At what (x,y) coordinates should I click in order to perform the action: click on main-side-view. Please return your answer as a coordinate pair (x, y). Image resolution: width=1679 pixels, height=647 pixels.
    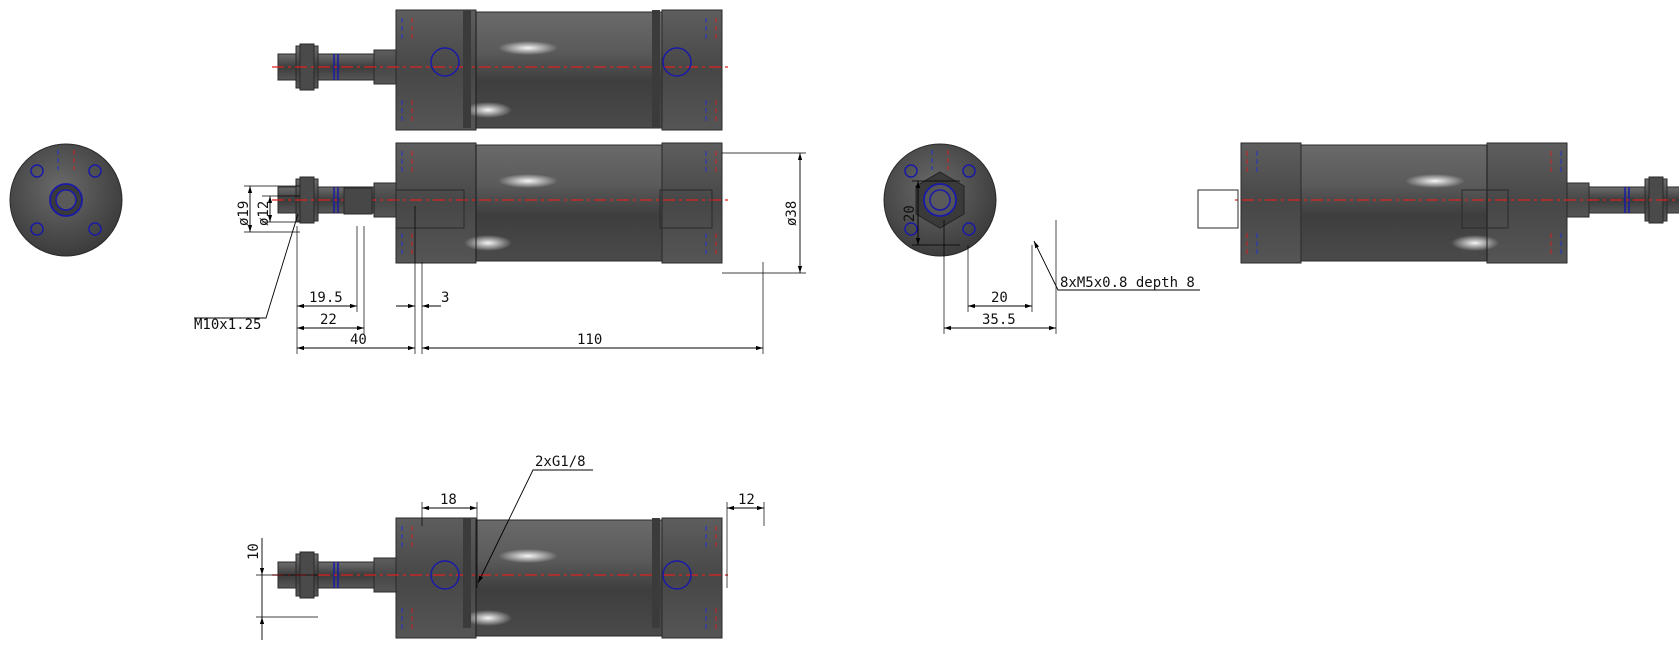
    Looking at the image, I should click on (500, 203).